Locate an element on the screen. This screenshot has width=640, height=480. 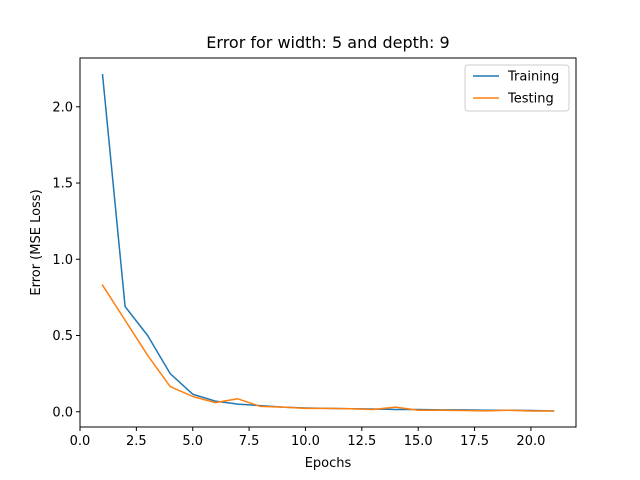
x-tick-label: 17.5 is located at coordinates (474, 441).